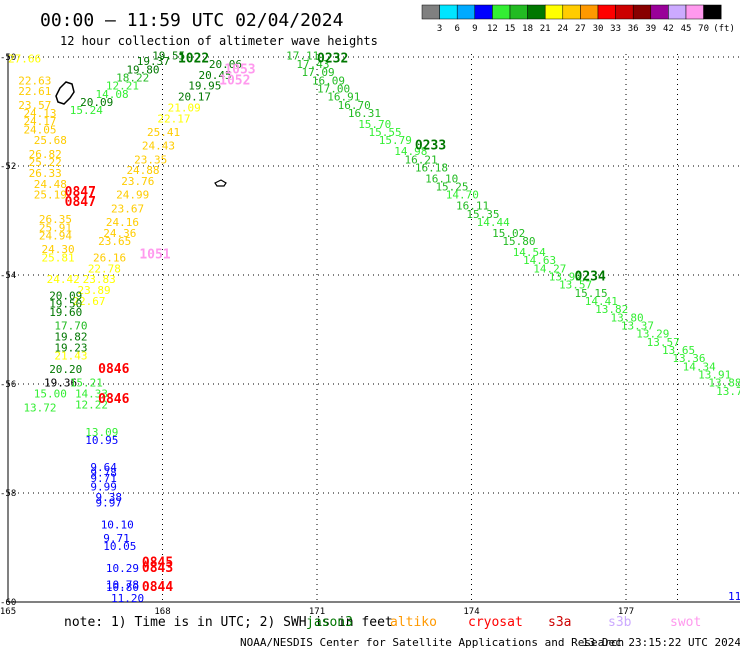 This screenshot has width=740, height=650. I want to click on wave-height-point: 11.20, so click(127, 598).